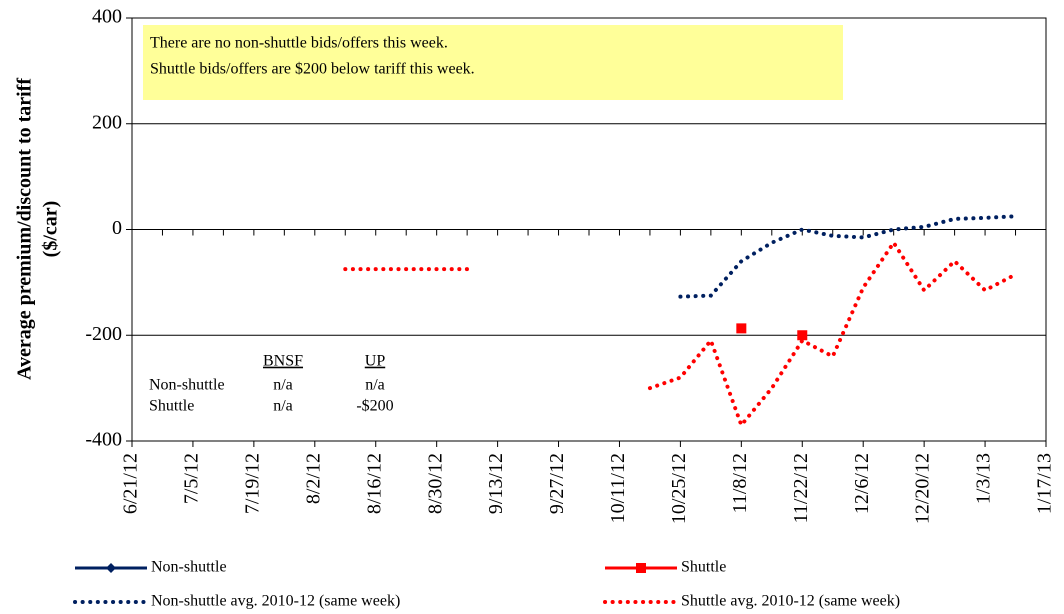 This screenshot has width=1064, height=614. I want to click on x-tick-label: 11/22/12, so click(801, 488).